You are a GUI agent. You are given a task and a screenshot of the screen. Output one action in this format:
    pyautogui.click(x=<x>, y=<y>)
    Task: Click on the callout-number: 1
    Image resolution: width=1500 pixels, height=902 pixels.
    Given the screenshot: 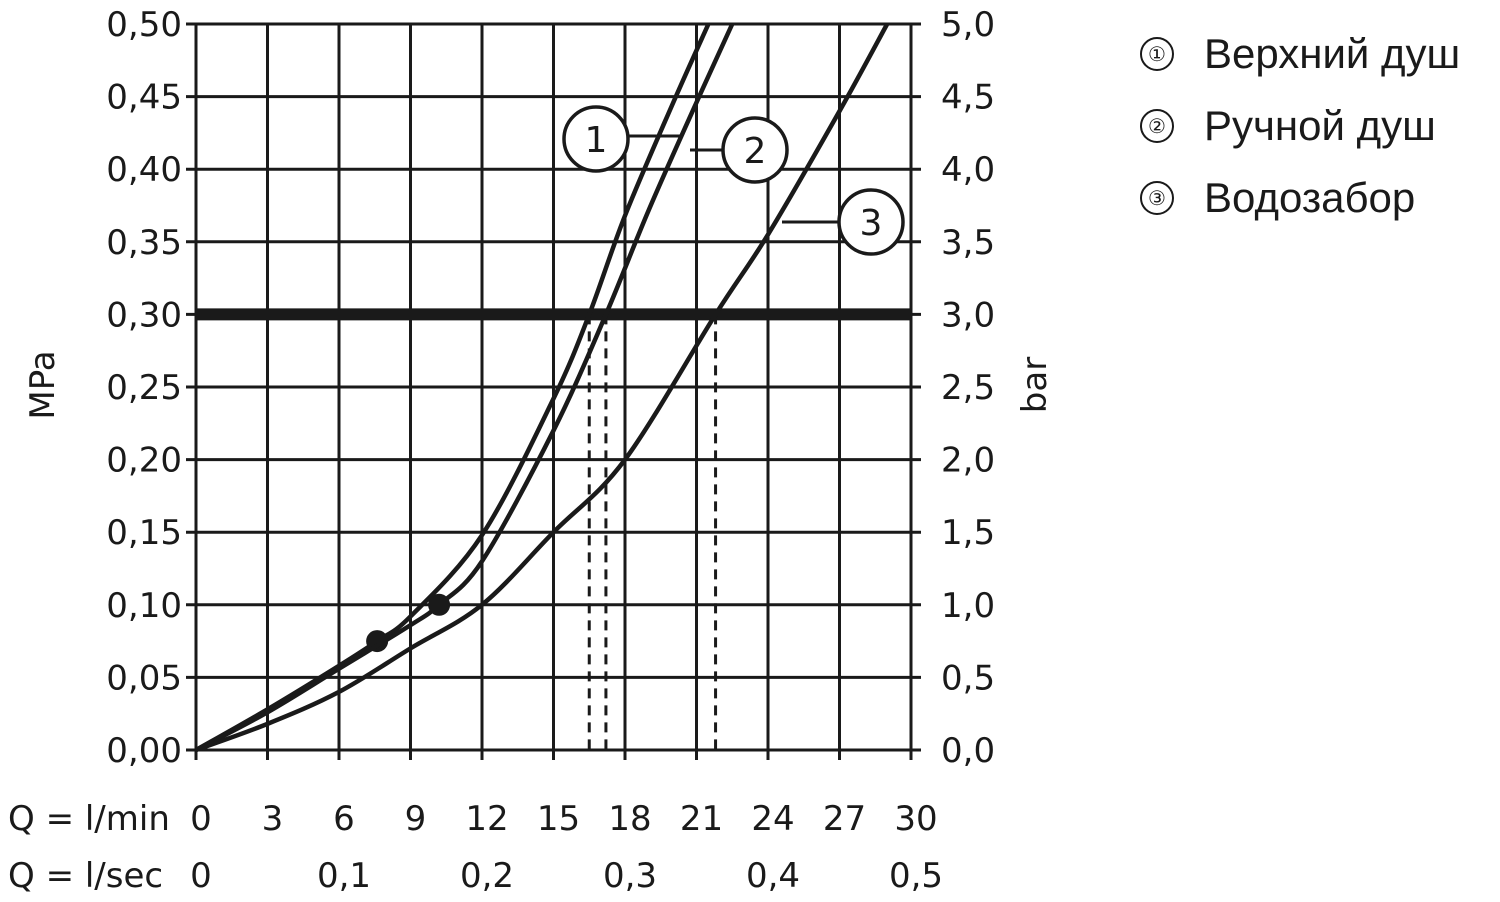 What is the action you would take?
    pyautogui.click(x=596, y=140)
    